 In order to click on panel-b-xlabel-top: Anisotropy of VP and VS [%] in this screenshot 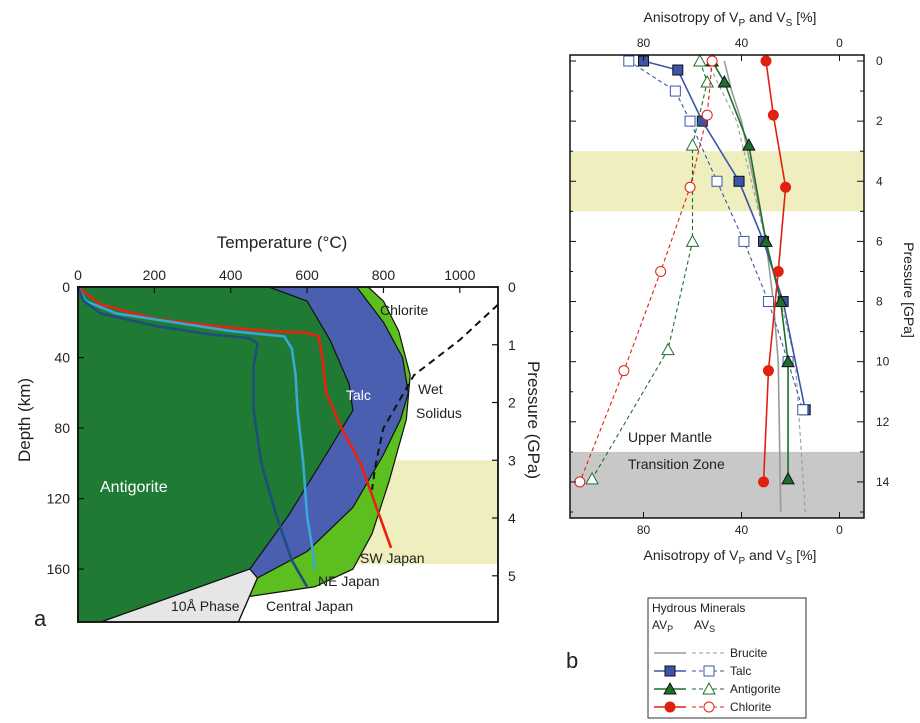, I will do `click(730, 19)`.